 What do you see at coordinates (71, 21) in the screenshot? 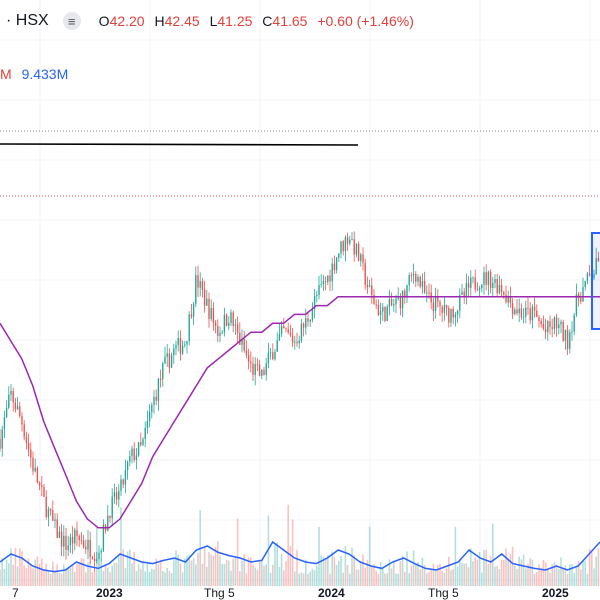
I see `menu-icon: ≡` at bounding box center [71, 21].